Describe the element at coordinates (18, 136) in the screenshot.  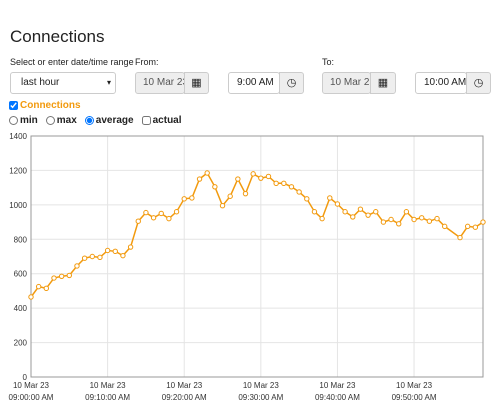
I see `y-tick-label: 1400` at that location.